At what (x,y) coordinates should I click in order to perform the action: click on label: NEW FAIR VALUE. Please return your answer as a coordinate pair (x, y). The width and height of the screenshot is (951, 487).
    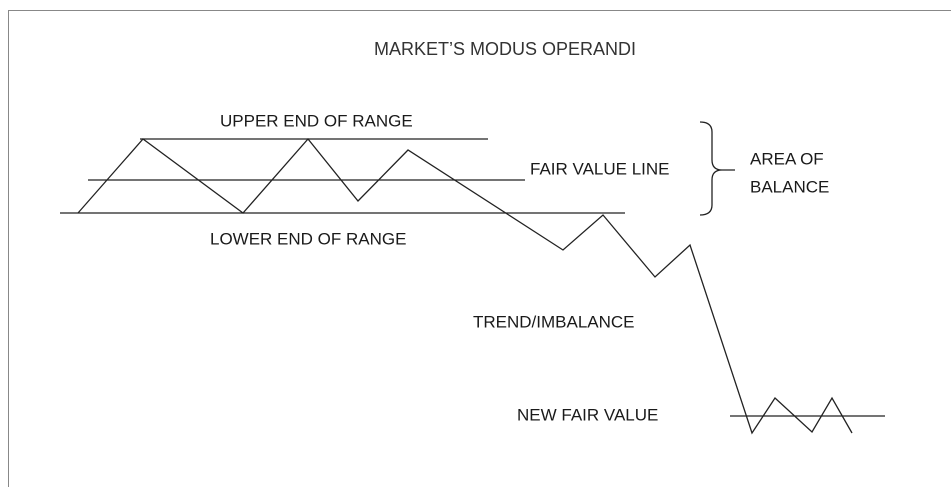
    Looking at the image, I should click on (587, 414).